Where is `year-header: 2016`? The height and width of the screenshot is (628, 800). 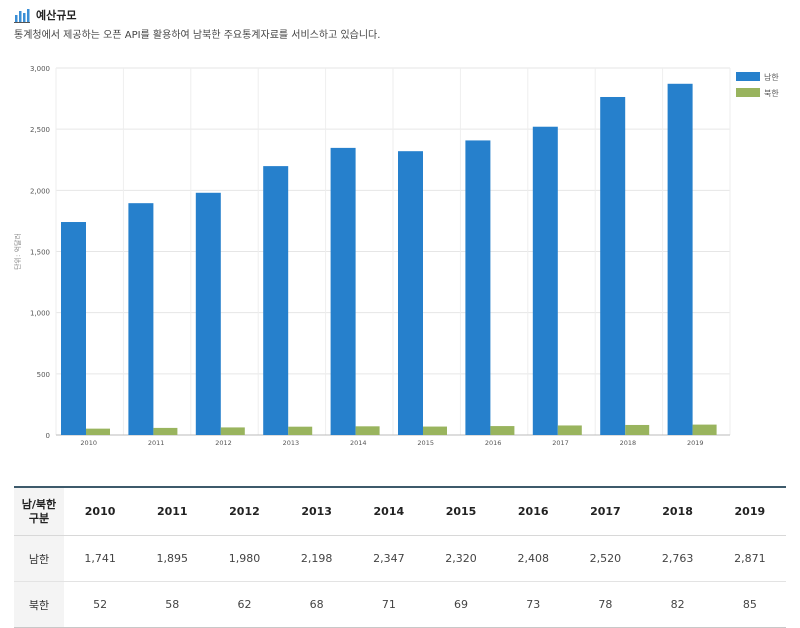
year-header: 2016 is located at coordinates (533, 511).